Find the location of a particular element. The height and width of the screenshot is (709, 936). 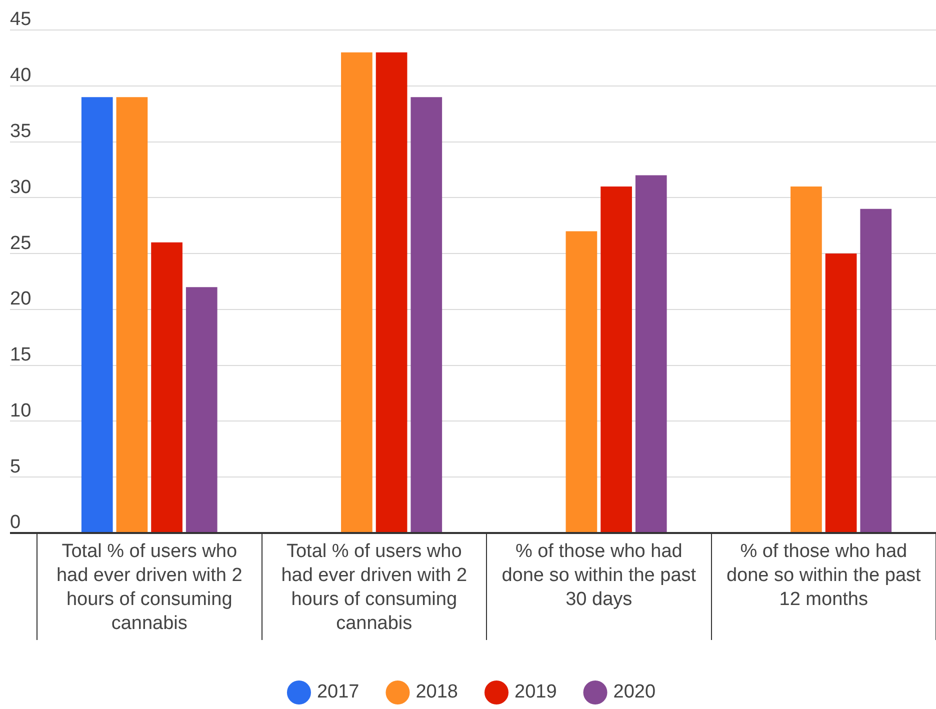

y-tick-label: 0 is located at coordinates (15, 523).